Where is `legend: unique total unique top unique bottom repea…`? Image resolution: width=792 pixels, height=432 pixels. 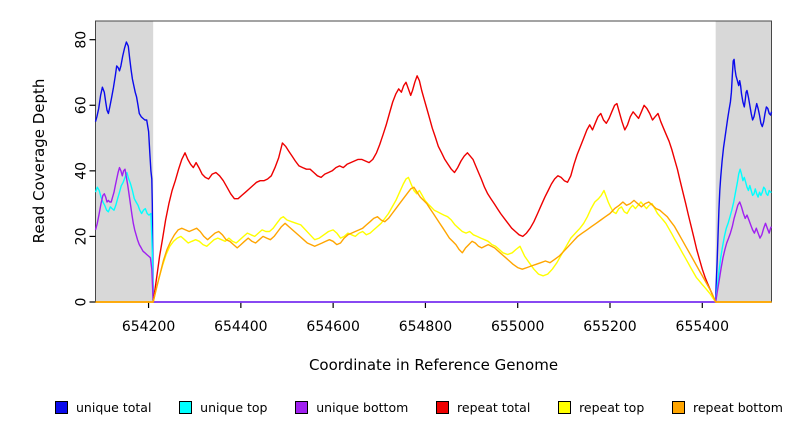
legend: unique total unique top unique bottom repea… is located at coordinates (419, 407).